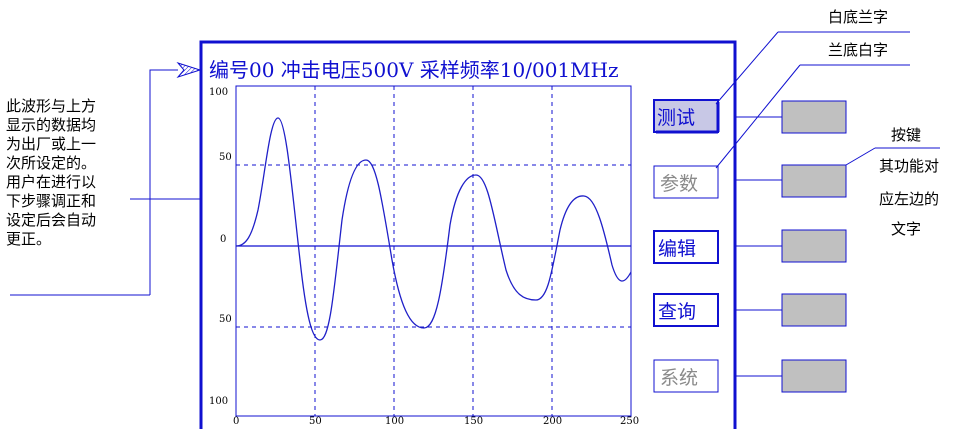  I want to click on y-tick-label: 0, so click(223, 239).